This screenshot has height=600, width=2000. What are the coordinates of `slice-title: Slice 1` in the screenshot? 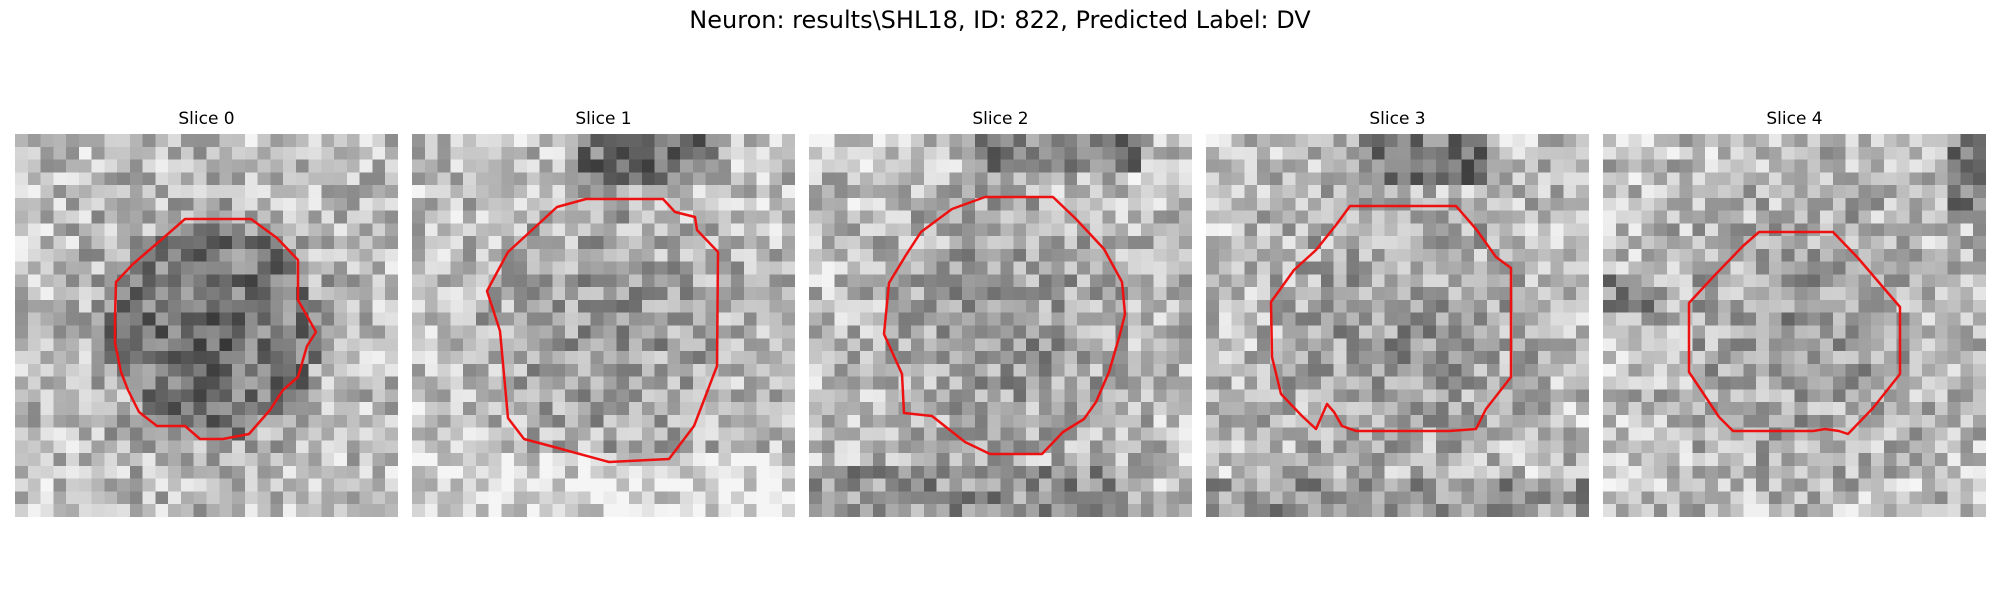 It's located at (603, 119).